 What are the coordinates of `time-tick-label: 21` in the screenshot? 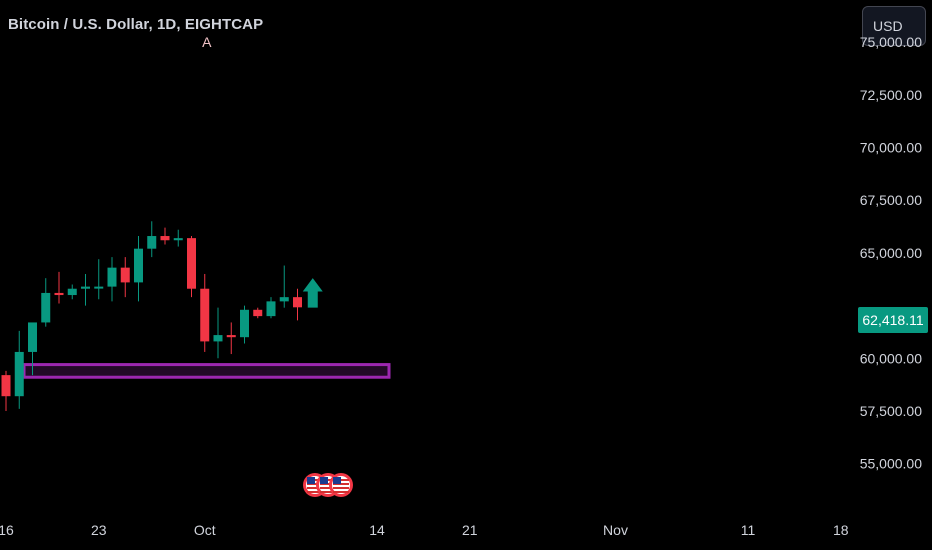 It's located at (470, 530).